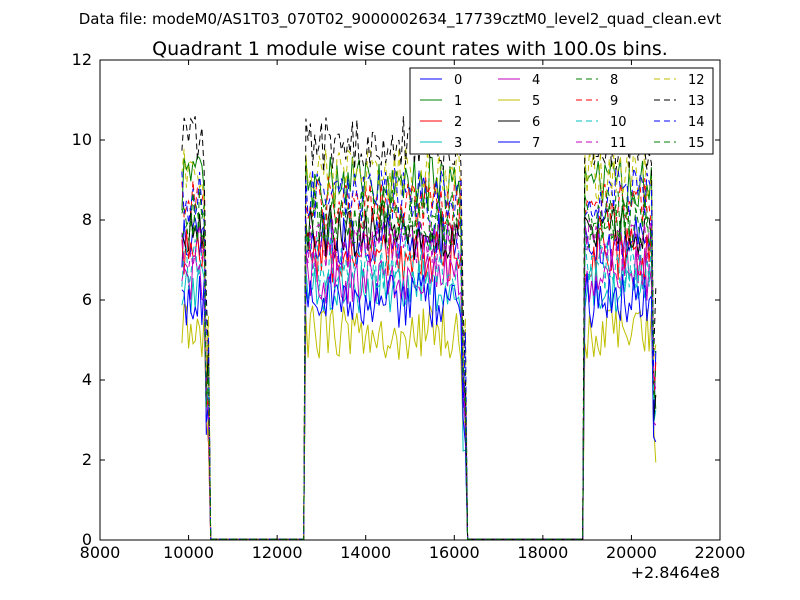  I want to click on legend-label-2: 2, so click(458, 122).